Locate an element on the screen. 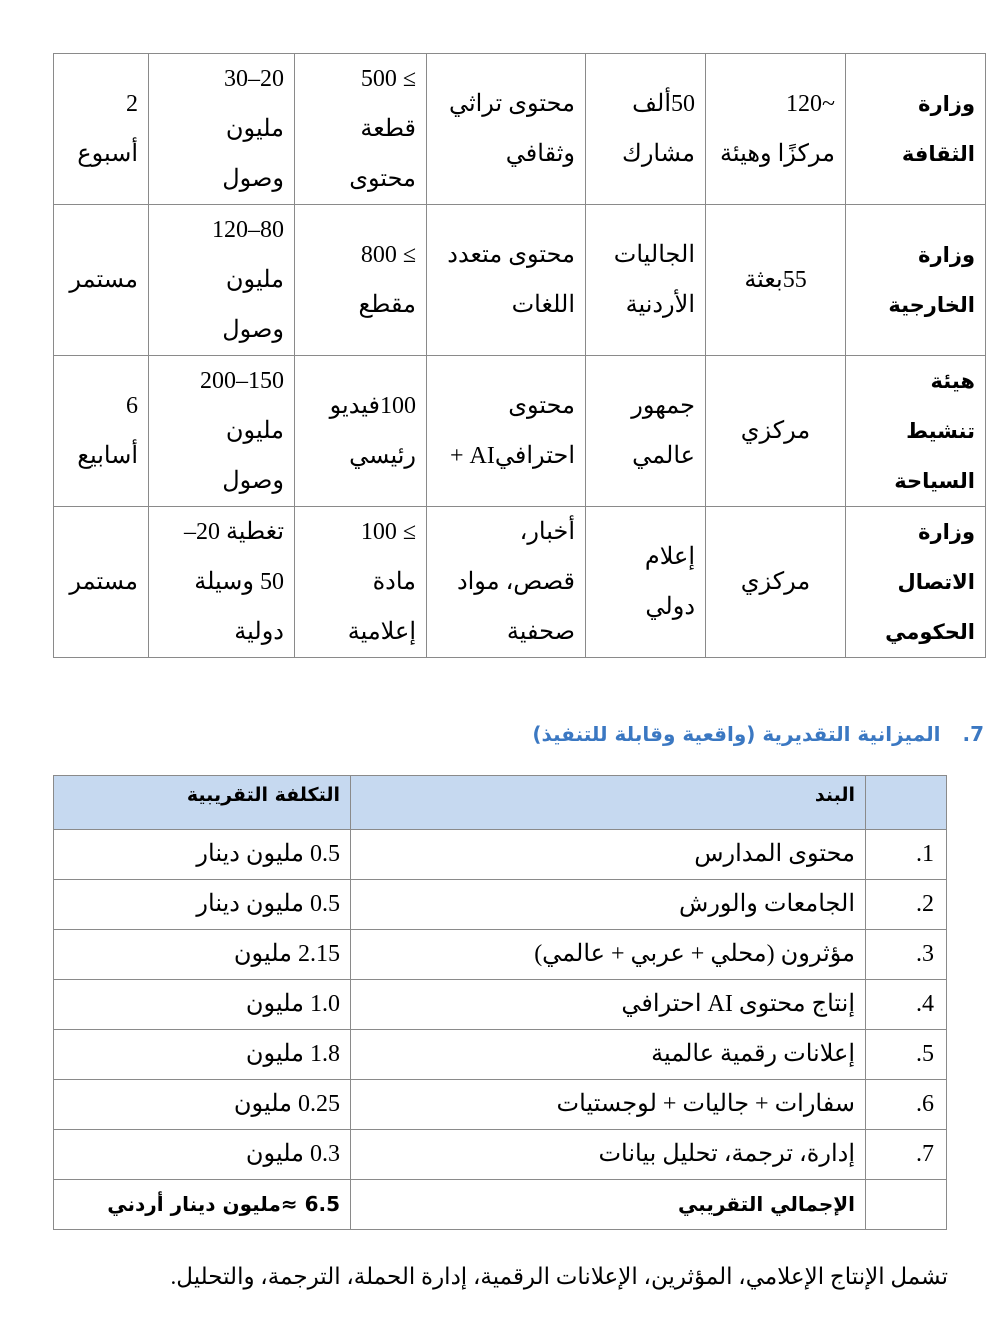 The height and width of the screenshot is (1343, 1004). budget-header-row: البند التكلفة التقريبية is located at coordinates (500, 802).